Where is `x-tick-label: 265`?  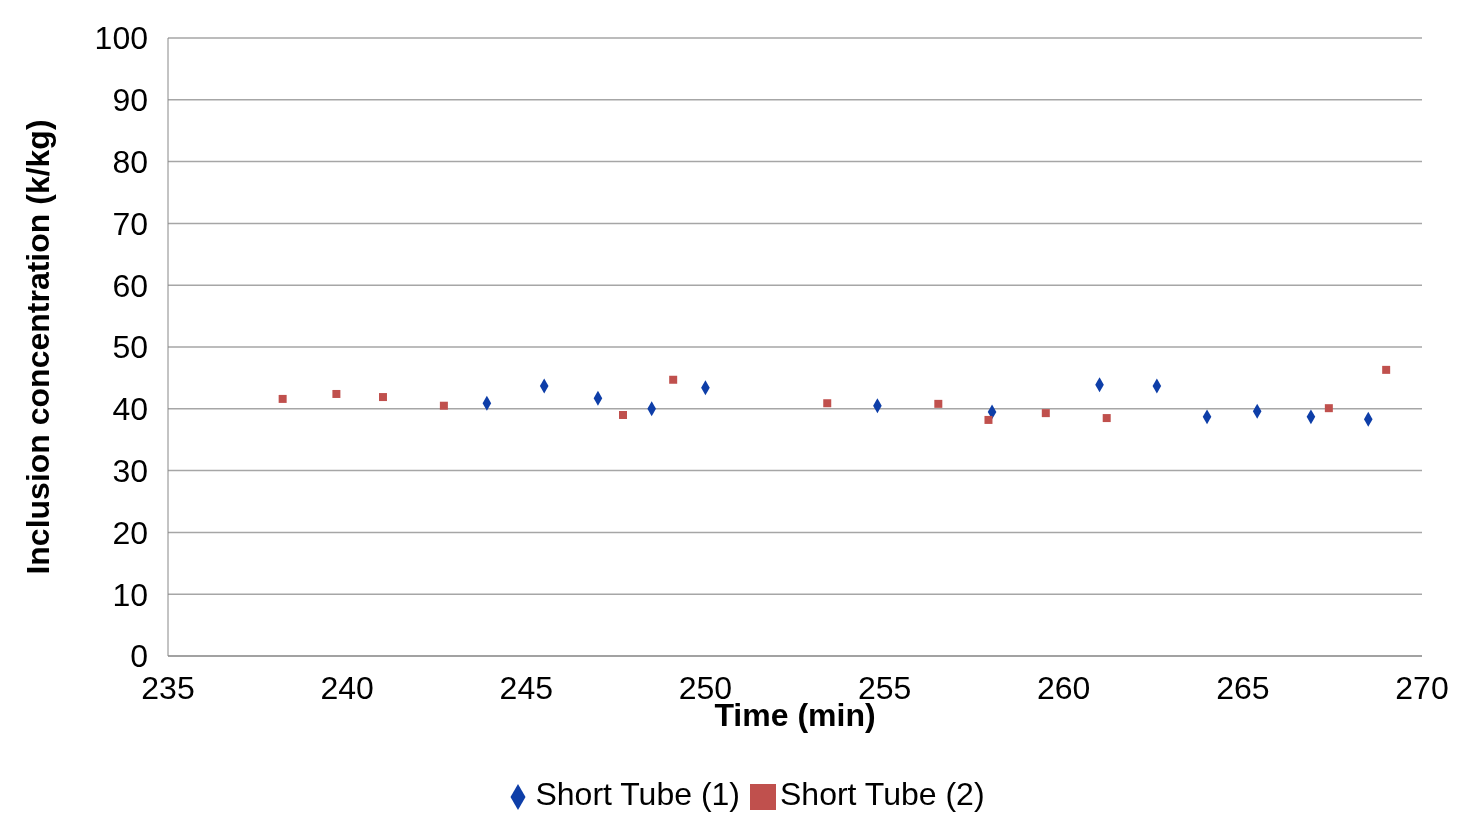 x-tick-label: 265 is located at coordinates (1243, 687).